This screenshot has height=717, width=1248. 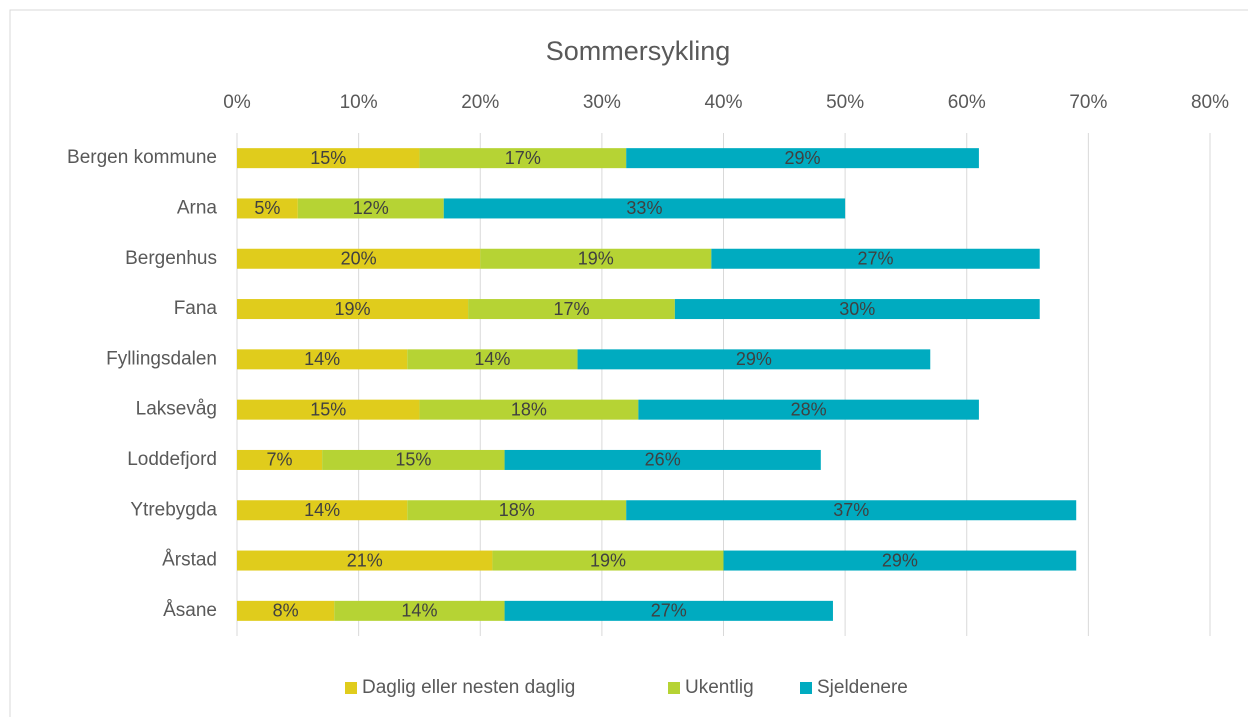 I want to click on data-label: 21%, so click(x=365, y=560).